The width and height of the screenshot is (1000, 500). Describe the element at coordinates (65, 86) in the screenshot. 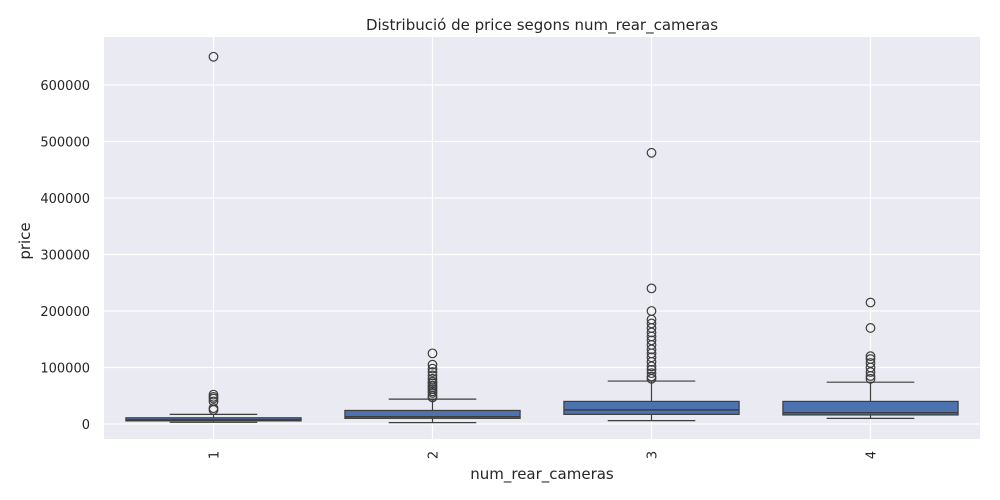

I see `y-tick-label: 600000` at that location.